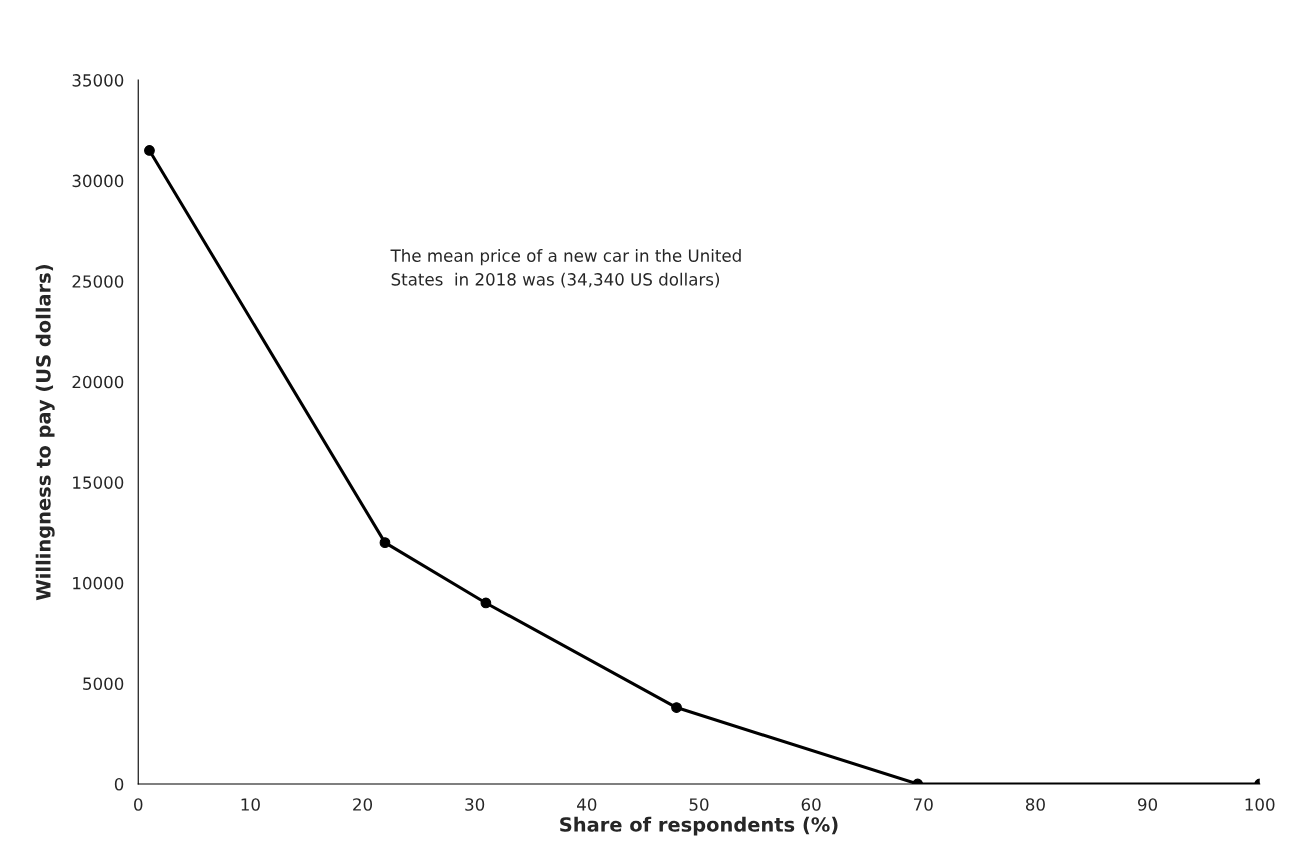 The width and height of the screenshot is (1292, 843). What do you see at coordinates (923, 804) in the screenshot?
I see `x-tick-label: 70` at bounding box center [923, 804].